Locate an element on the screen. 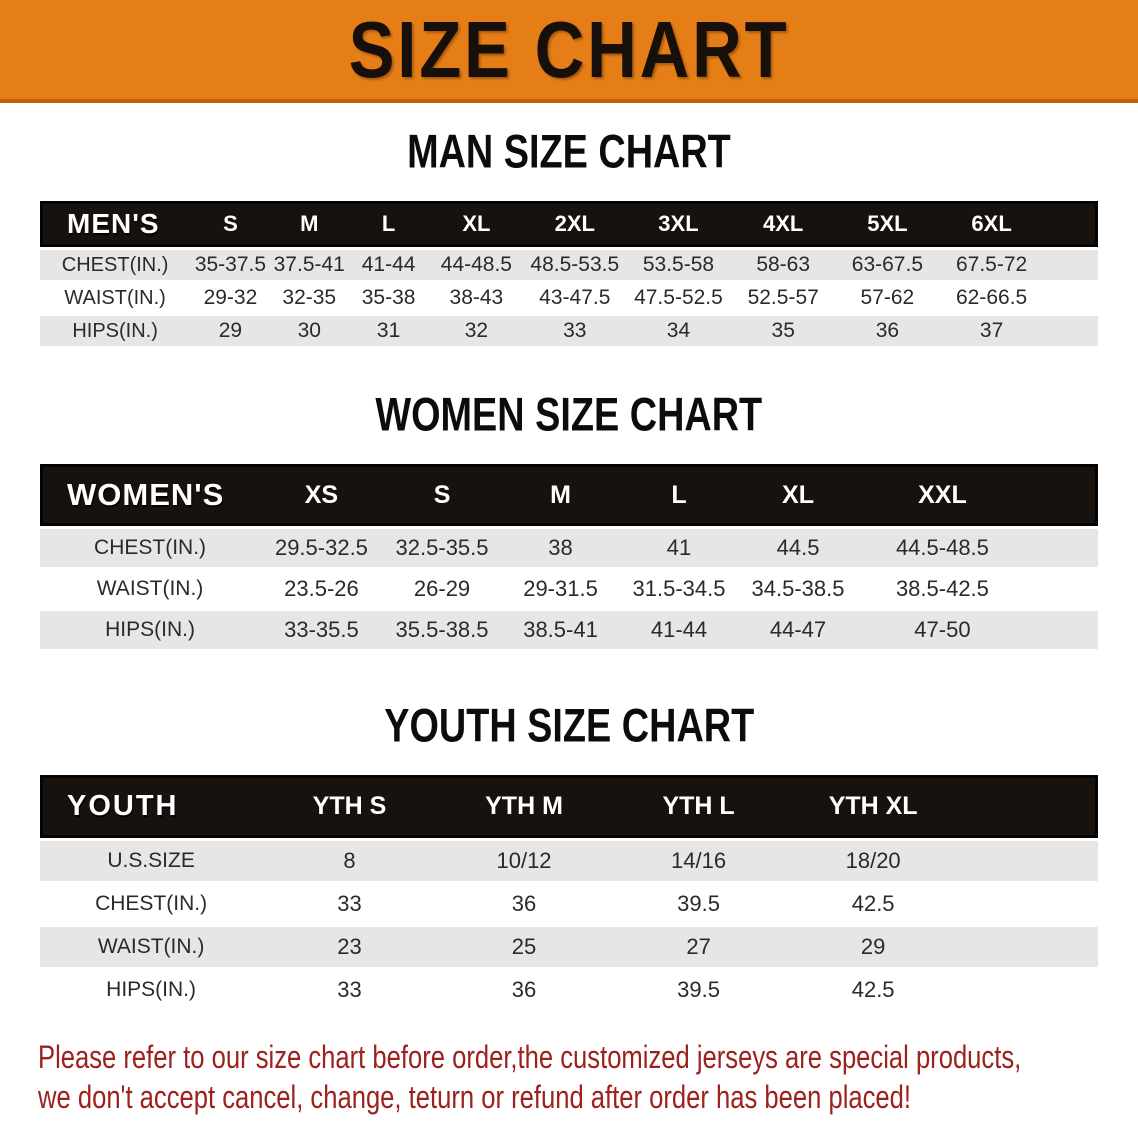 The height and width of the screenshot is (1132, 1138). table-header-row: MEN'S S M L XL 2XL 3XL 4XL 5XL 6XL is located at coordinates (569, 224).